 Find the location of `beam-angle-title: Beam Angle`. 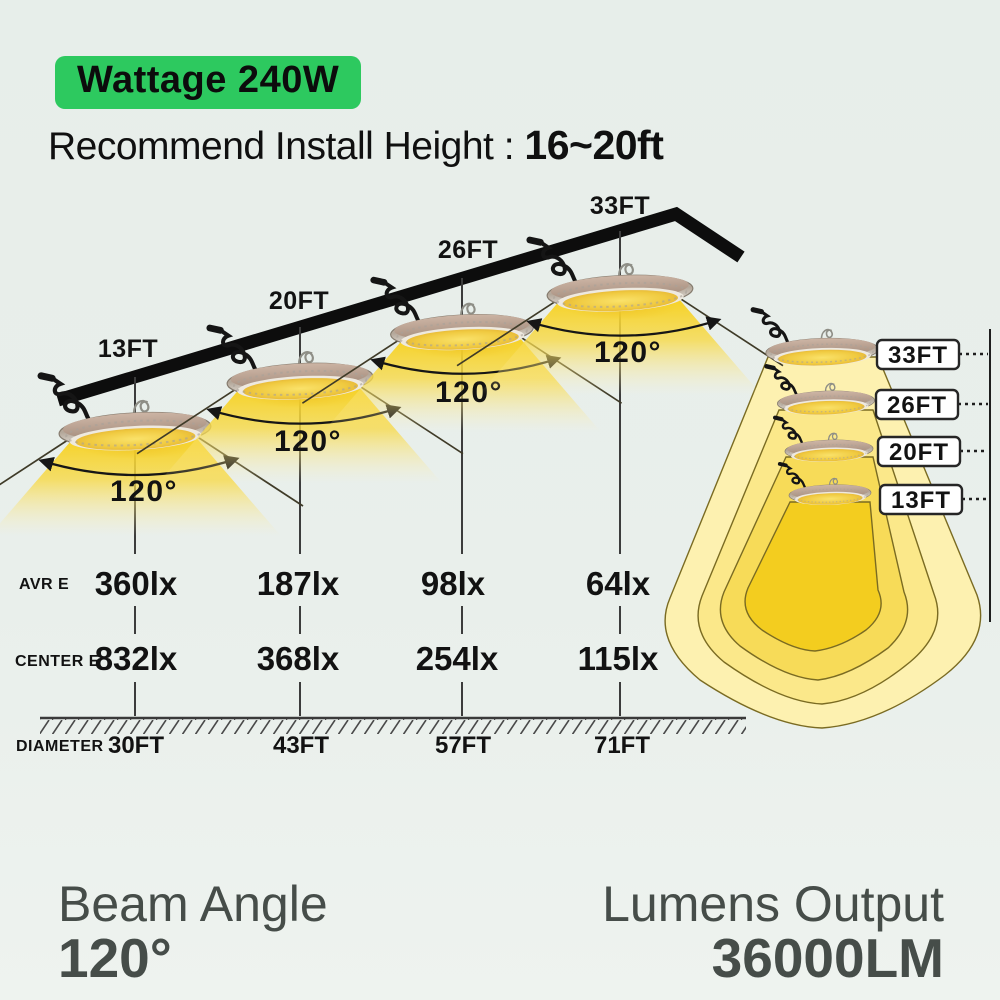

beam-angle-title: Beam Angle is located at coordinates (193, 904).